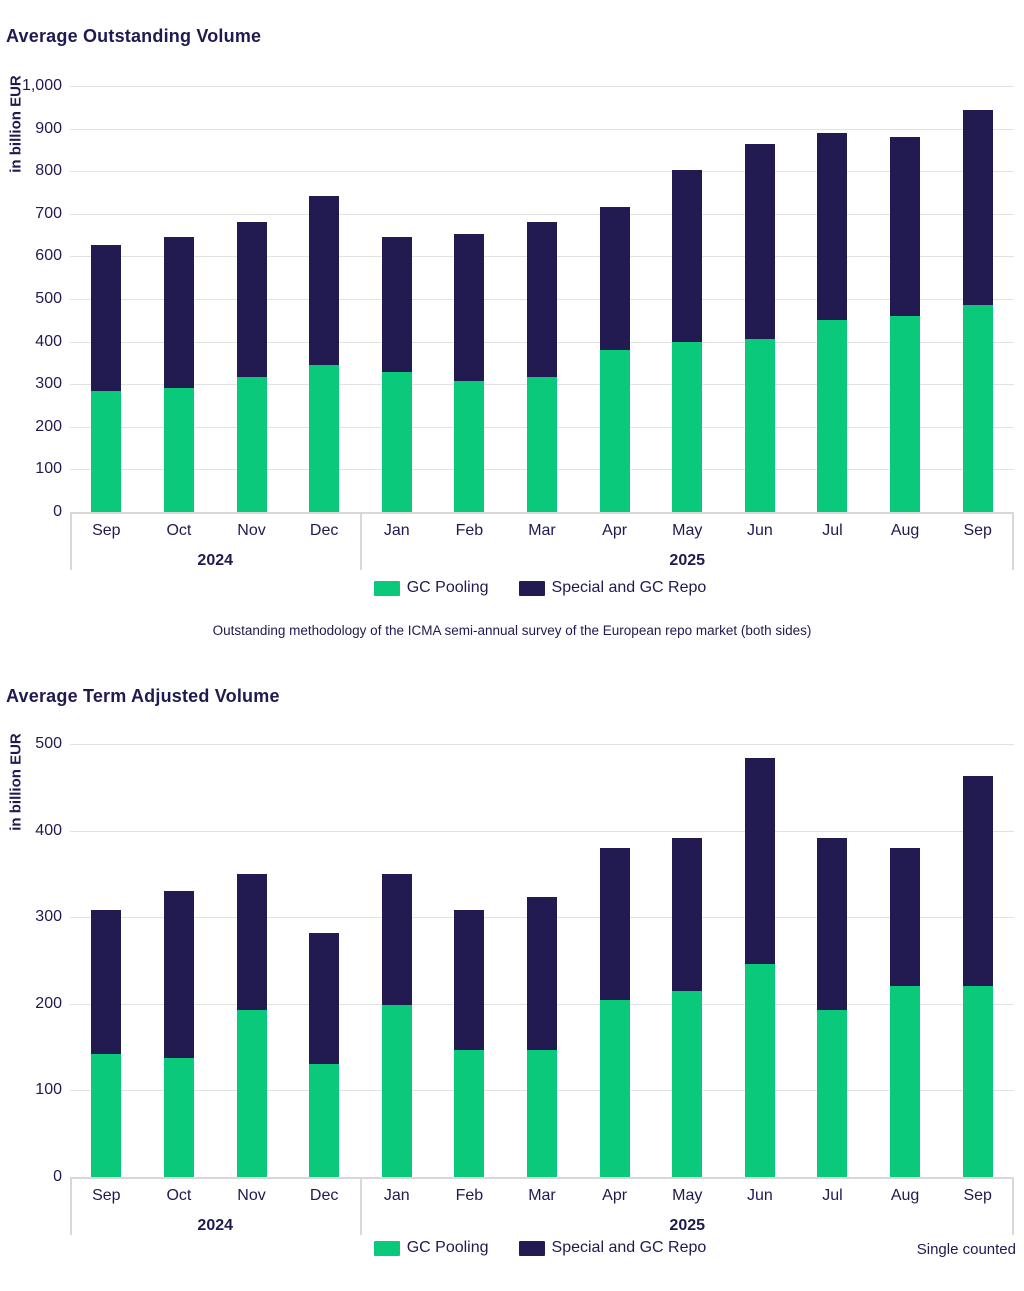 Image resolution: width=1024 pixels, height=1291 pixels. Describe the element at coordinates (386, 1248) in the screenshot. I see `gc-pooling-swatch-icon` at that location.